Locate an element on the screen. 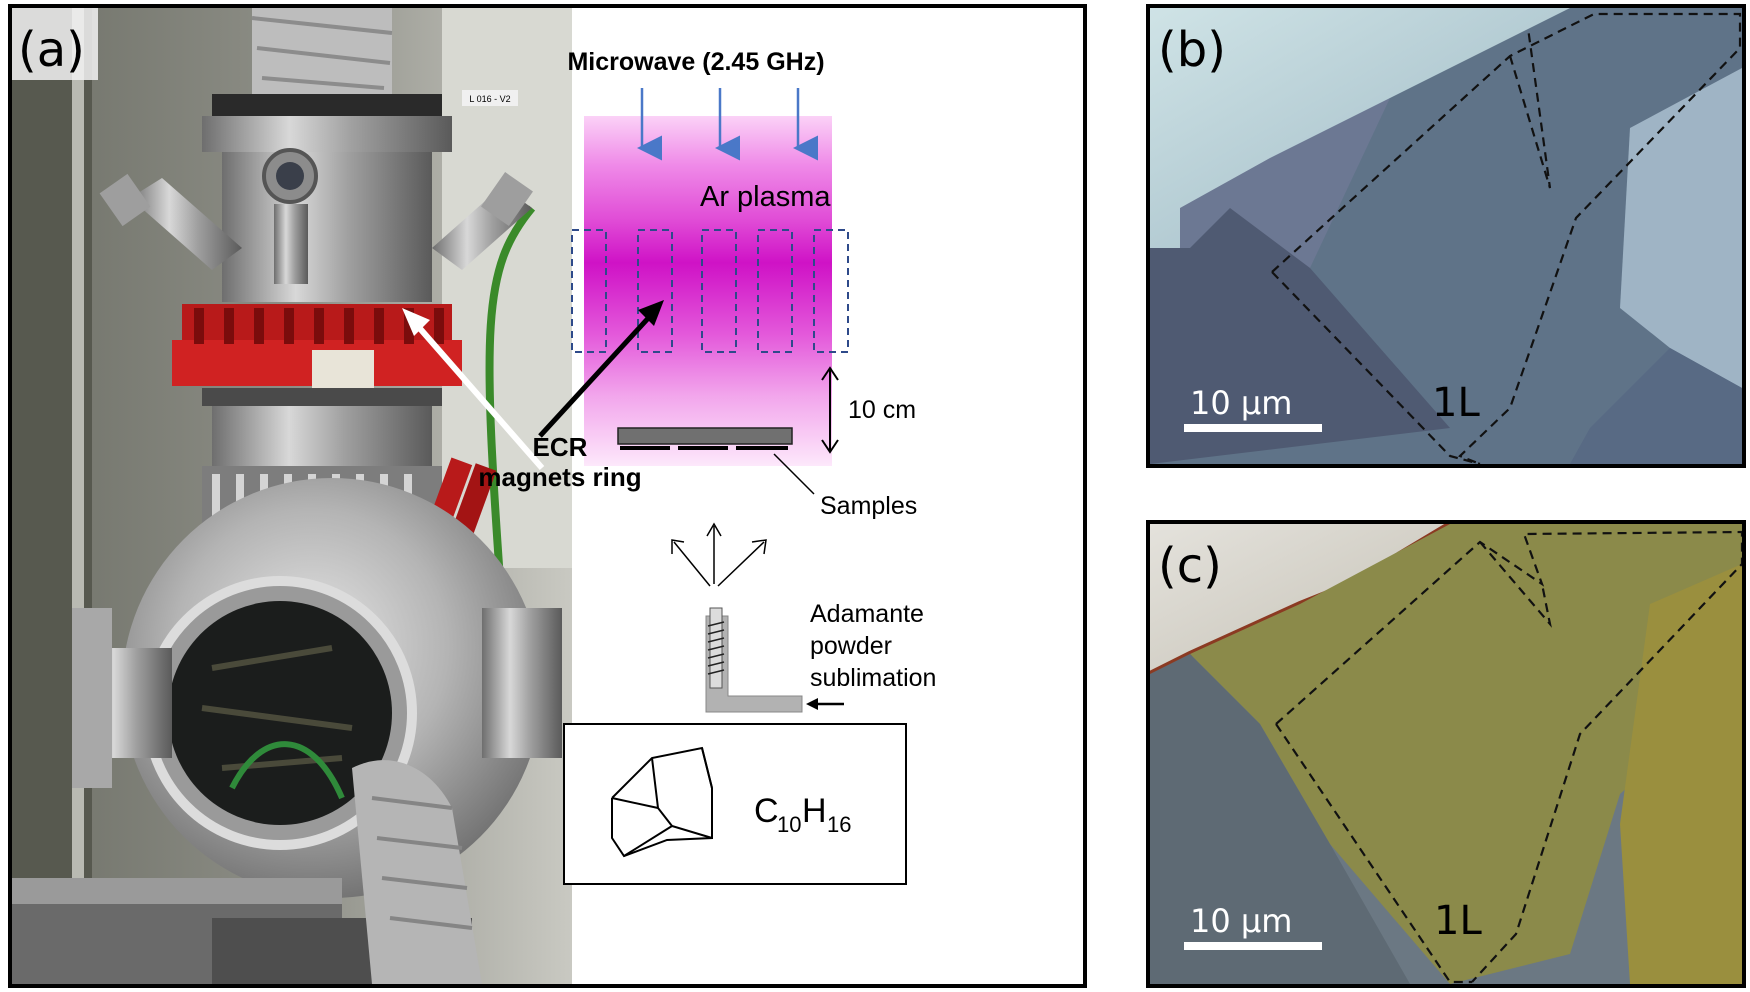 This screenshot has width=1750, height=992. label-a-bg is located at coordinates (55, 44).